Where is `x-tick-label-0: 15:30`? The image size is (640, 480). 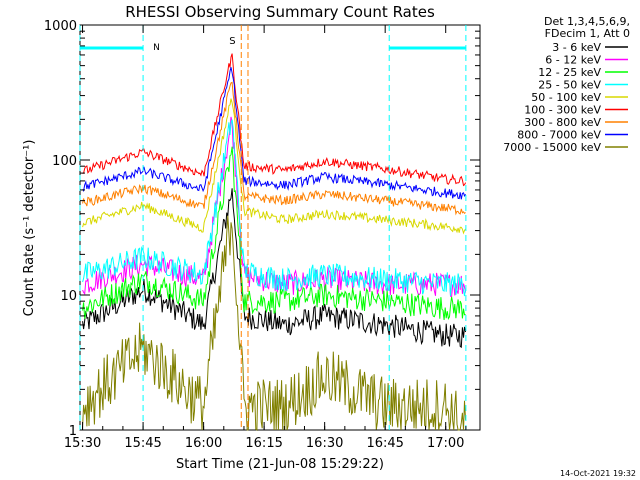
x-tick-label-0: 15:30 is located at coordinates (82, 443).